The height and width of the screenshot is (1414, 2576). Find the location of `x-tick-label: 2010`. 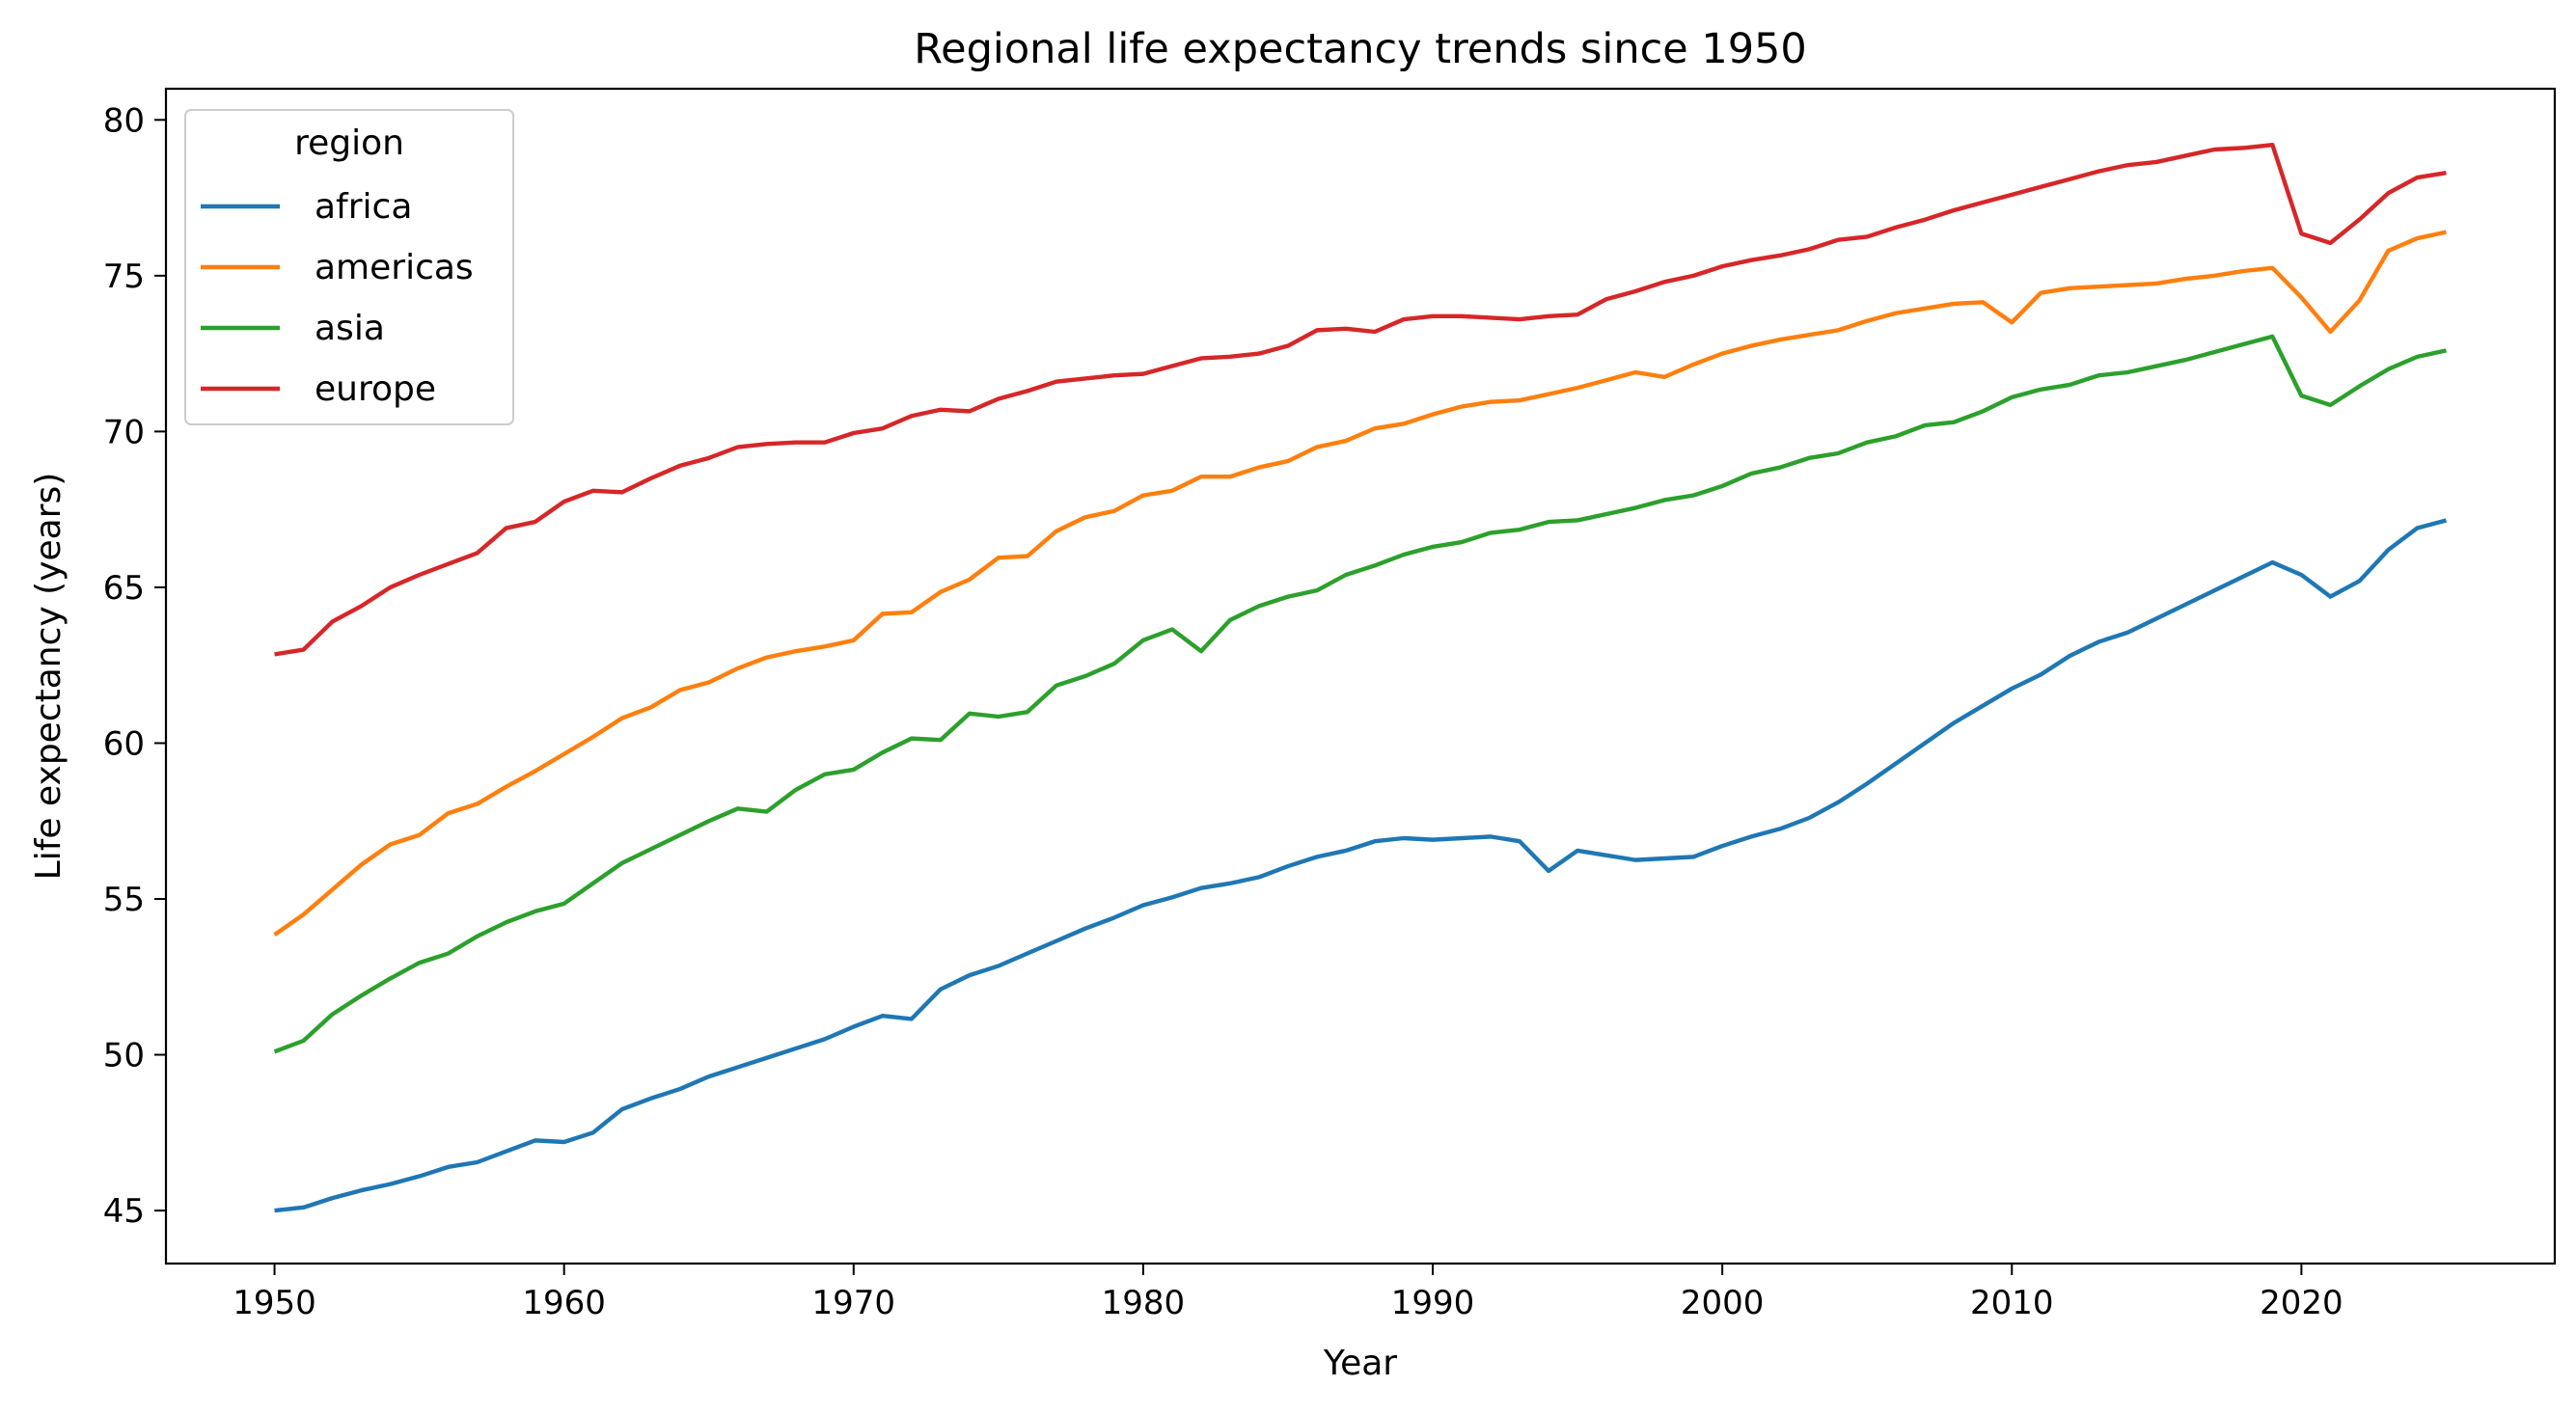

x-tick-label: 2010 is located at coordinates (2012, 1303).